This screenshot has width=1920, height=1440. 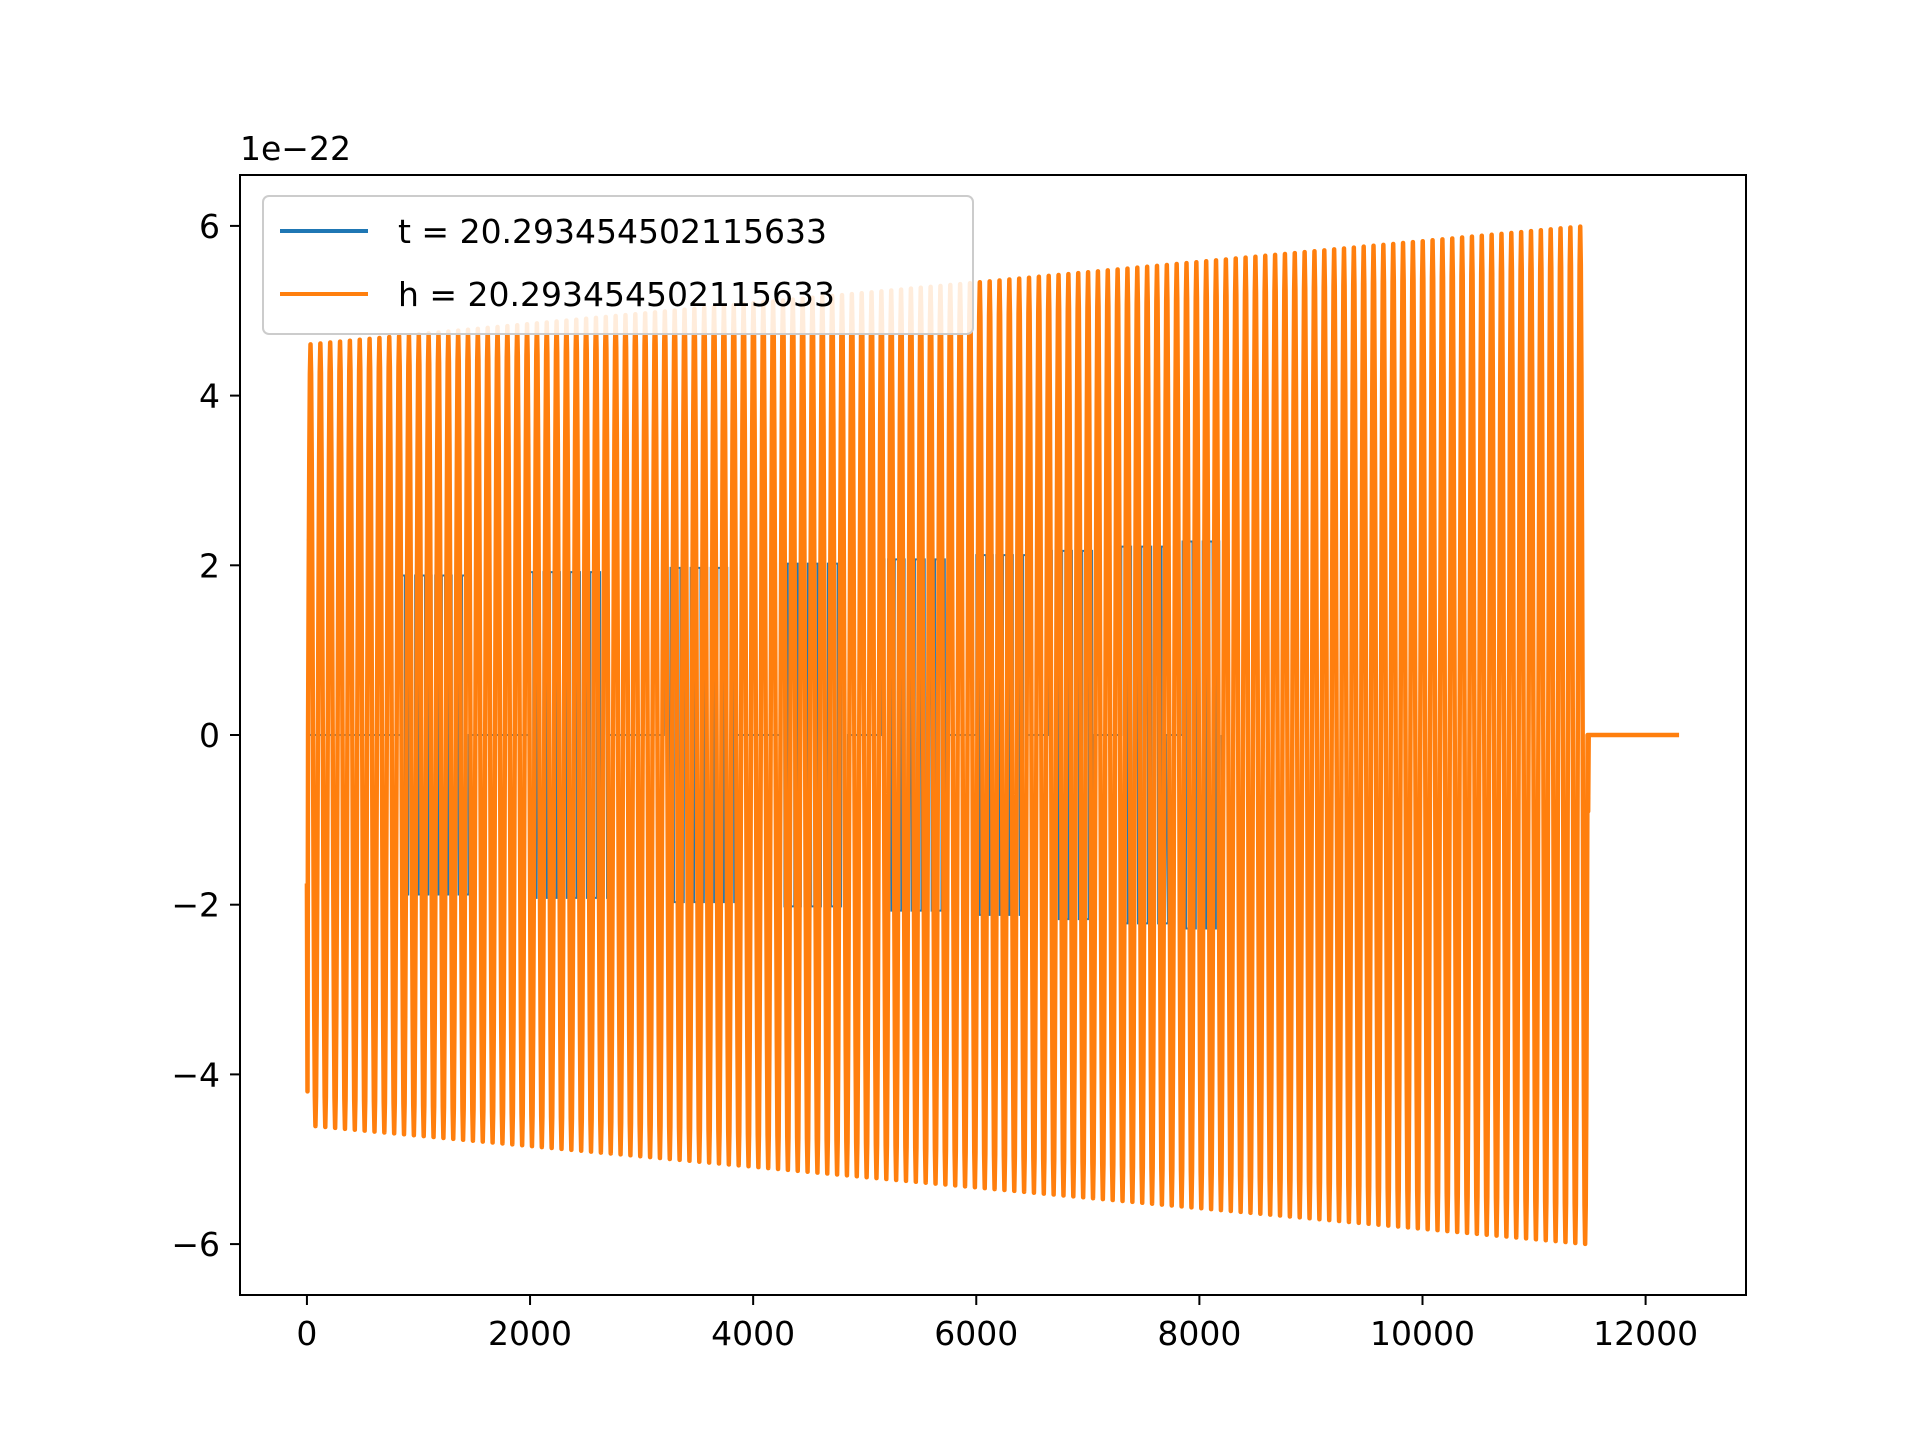 I want to click on x-axis: 0 2000 4000 6000 8000 10000 12000, so click(x=997, y=1324).